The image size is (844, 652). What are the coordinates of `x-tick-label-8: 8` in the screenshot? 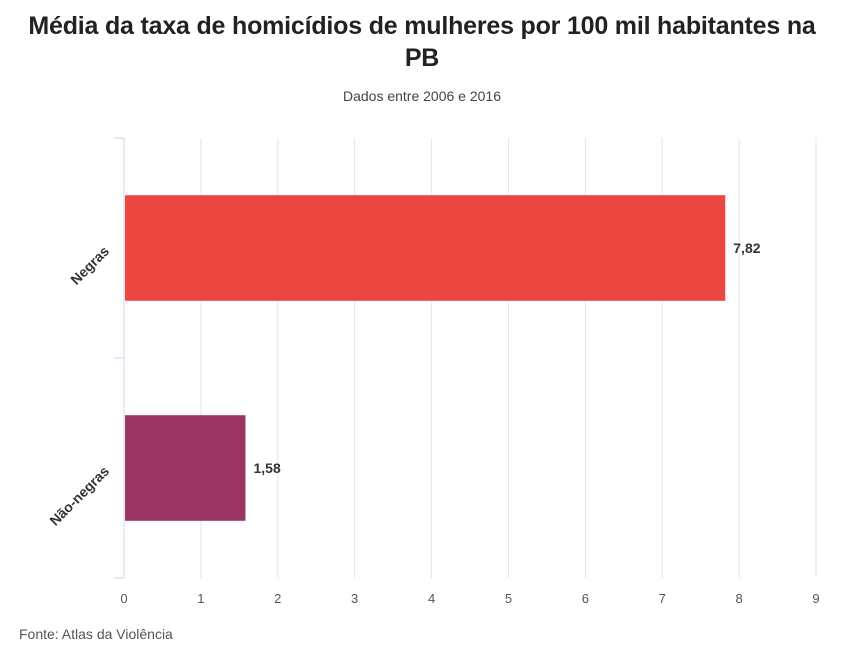 It's located at (738, 598).